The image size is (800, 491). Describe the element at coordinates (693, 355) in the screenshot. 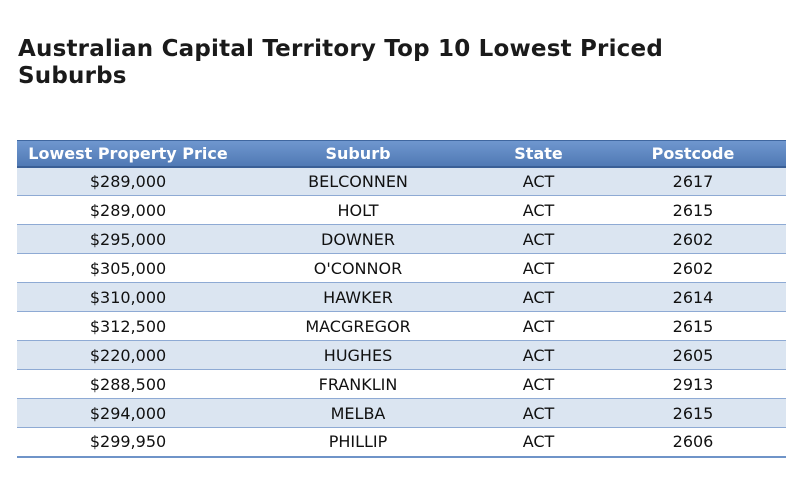

I see `postcode-cell: 2605` at that location.